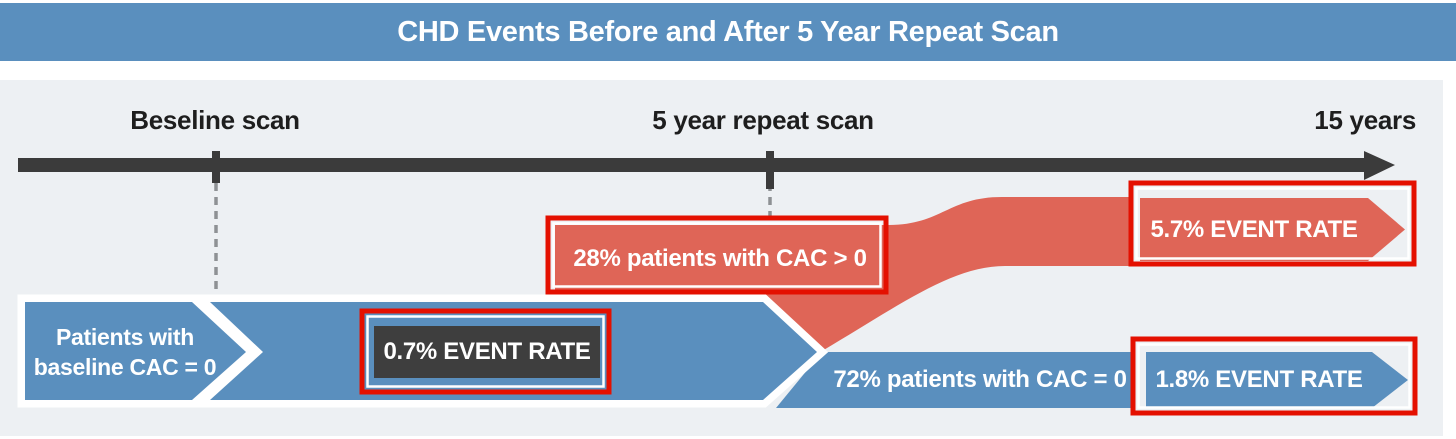 Image resolution: width=1456 pixels, height=439 pixels. I want to click on cac-zero-event-rate-label: 1.8% EVENT RATE, so click(1259, 379).